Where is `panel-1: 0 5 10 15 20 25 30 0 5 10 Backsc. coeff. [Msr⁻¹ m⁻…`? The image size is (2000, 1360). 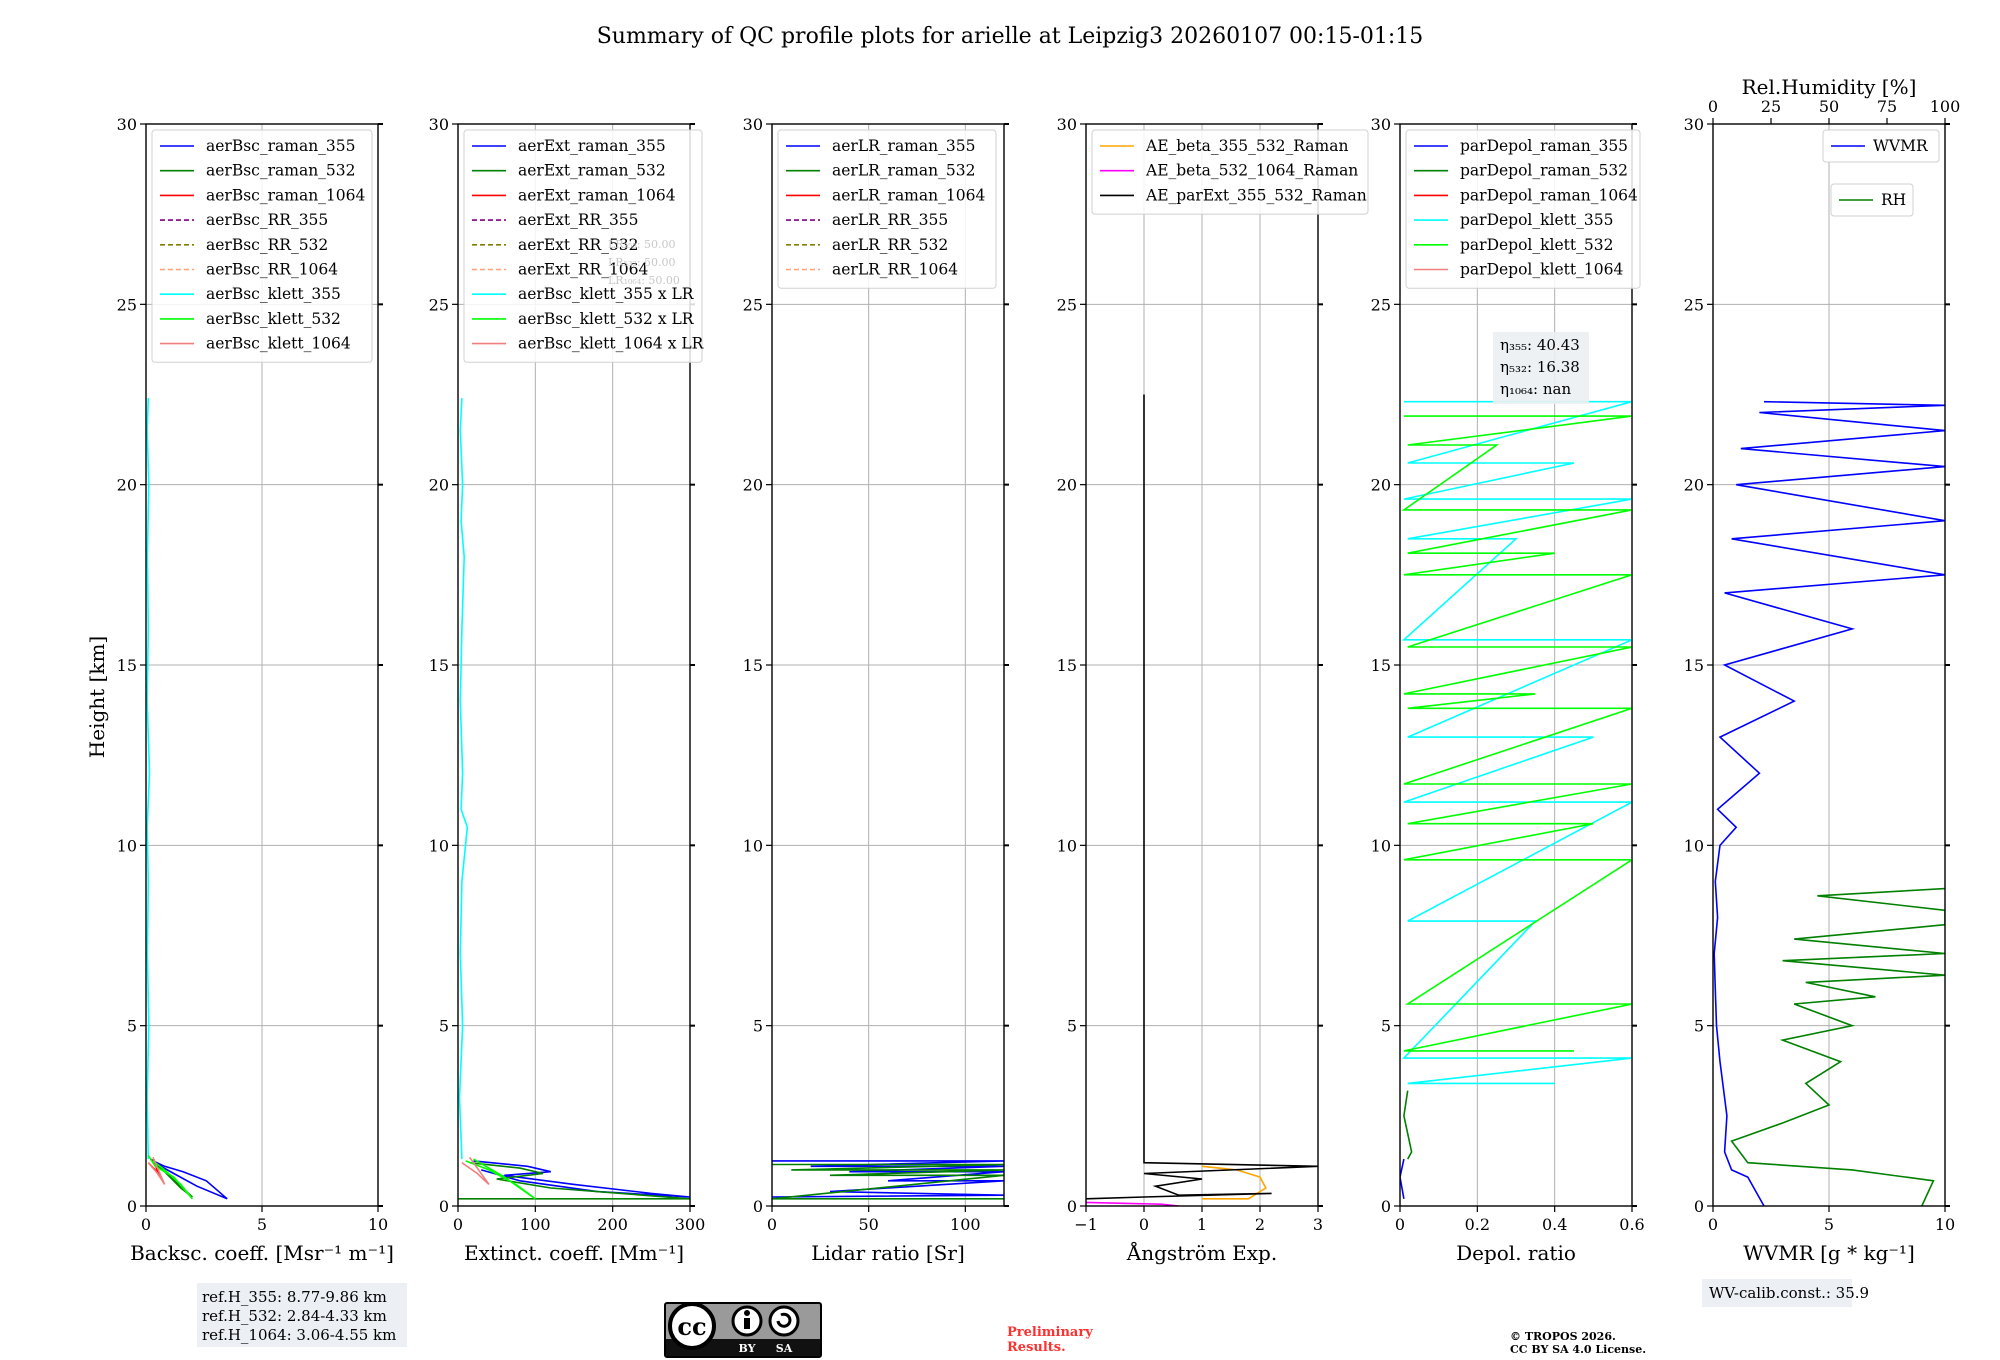
panel-1: 0 5 10 15 20 25 30 0 5 10 Backsc. coeff. [Msr⁻¹ m⁻… is located at coordinates (255, 690).